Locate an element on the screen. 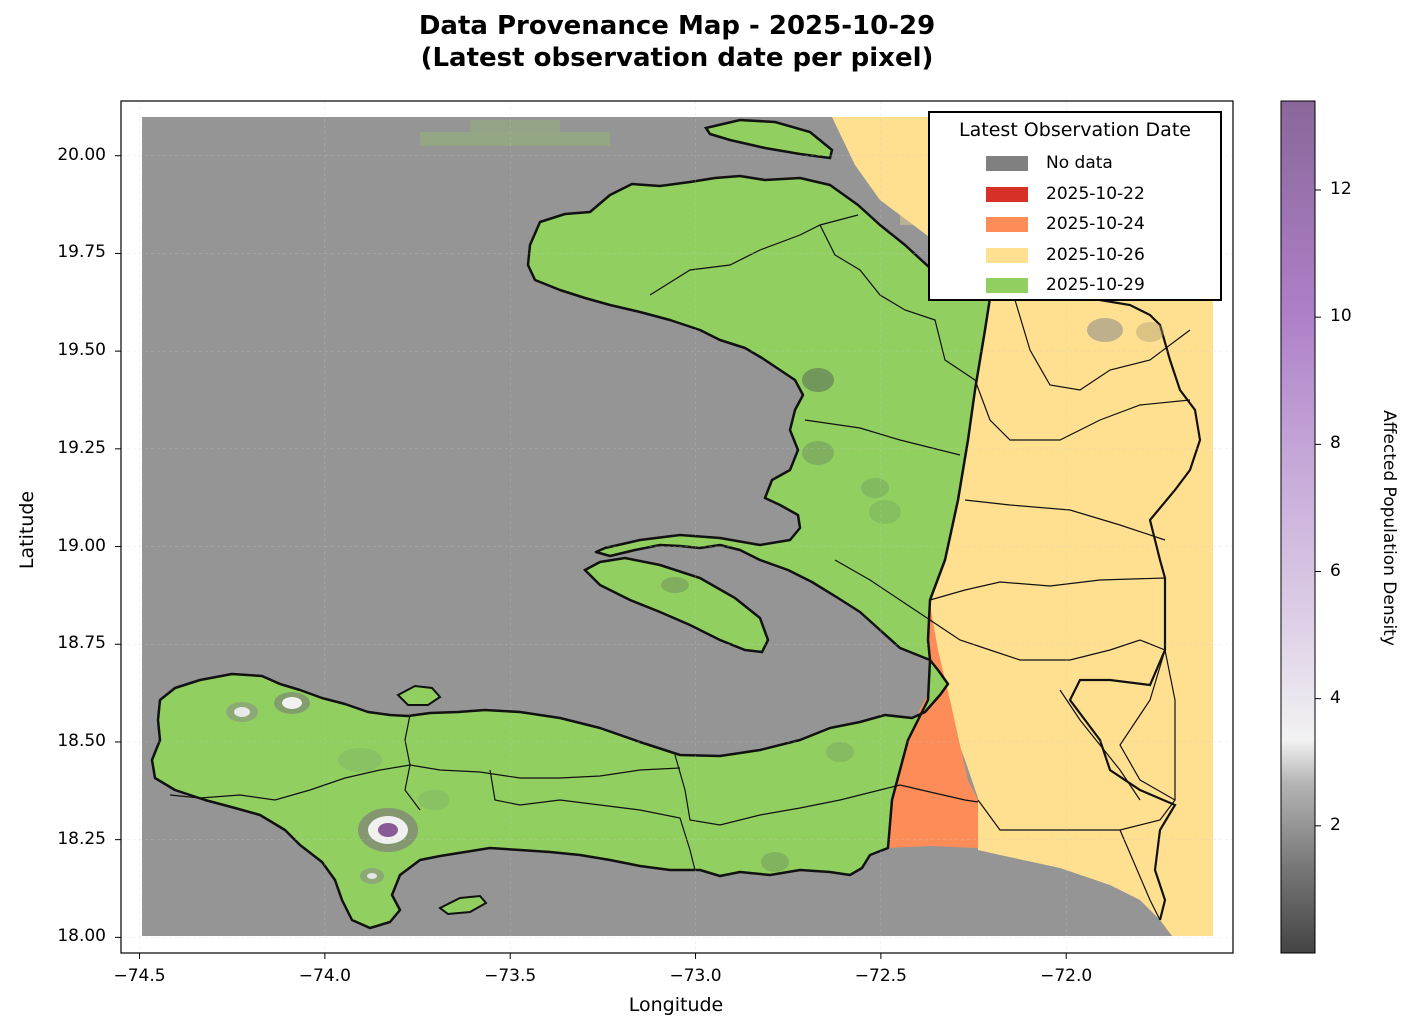 This screenshot has width=1413, height=1034. y-axis-label: Latitude is located at coordinates (27, 530).